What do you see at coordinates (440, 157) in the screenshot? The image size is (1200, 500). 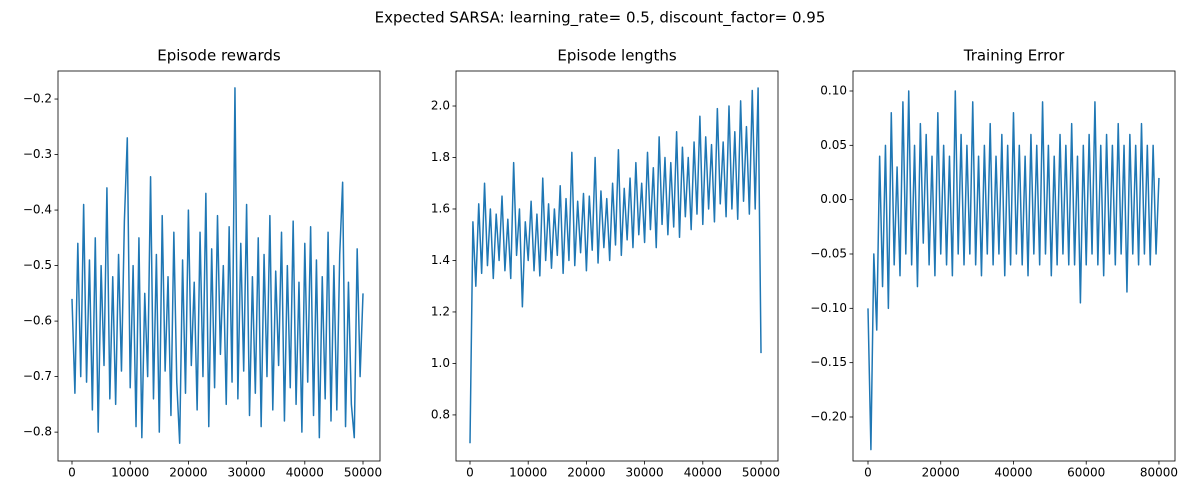 I see `y-tick-label: 1.8` at bounding box center [440, 157].